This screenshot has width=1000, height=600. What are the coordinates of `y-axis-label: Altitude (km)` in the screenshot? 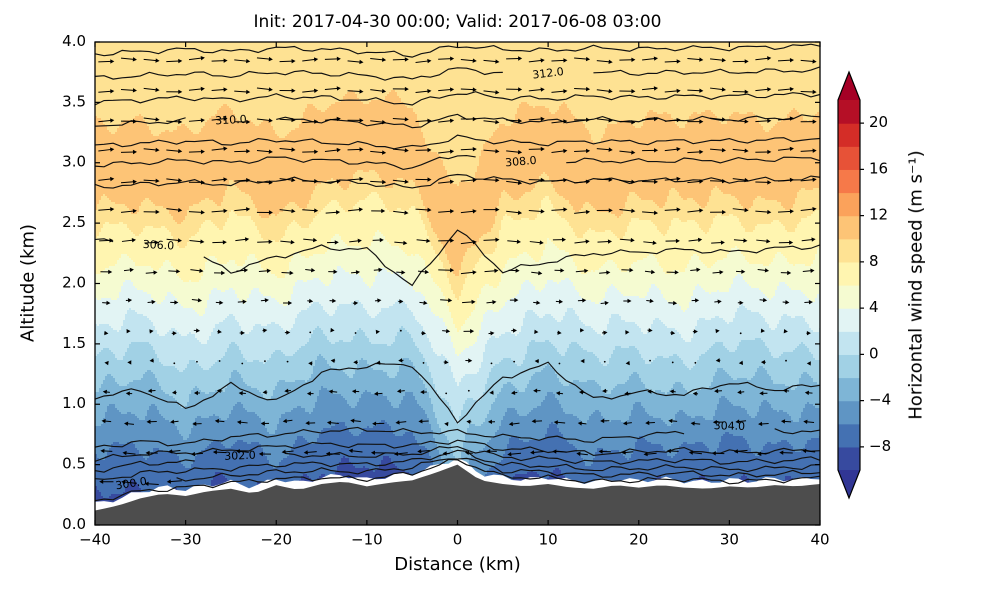 It's located at (28, 283).